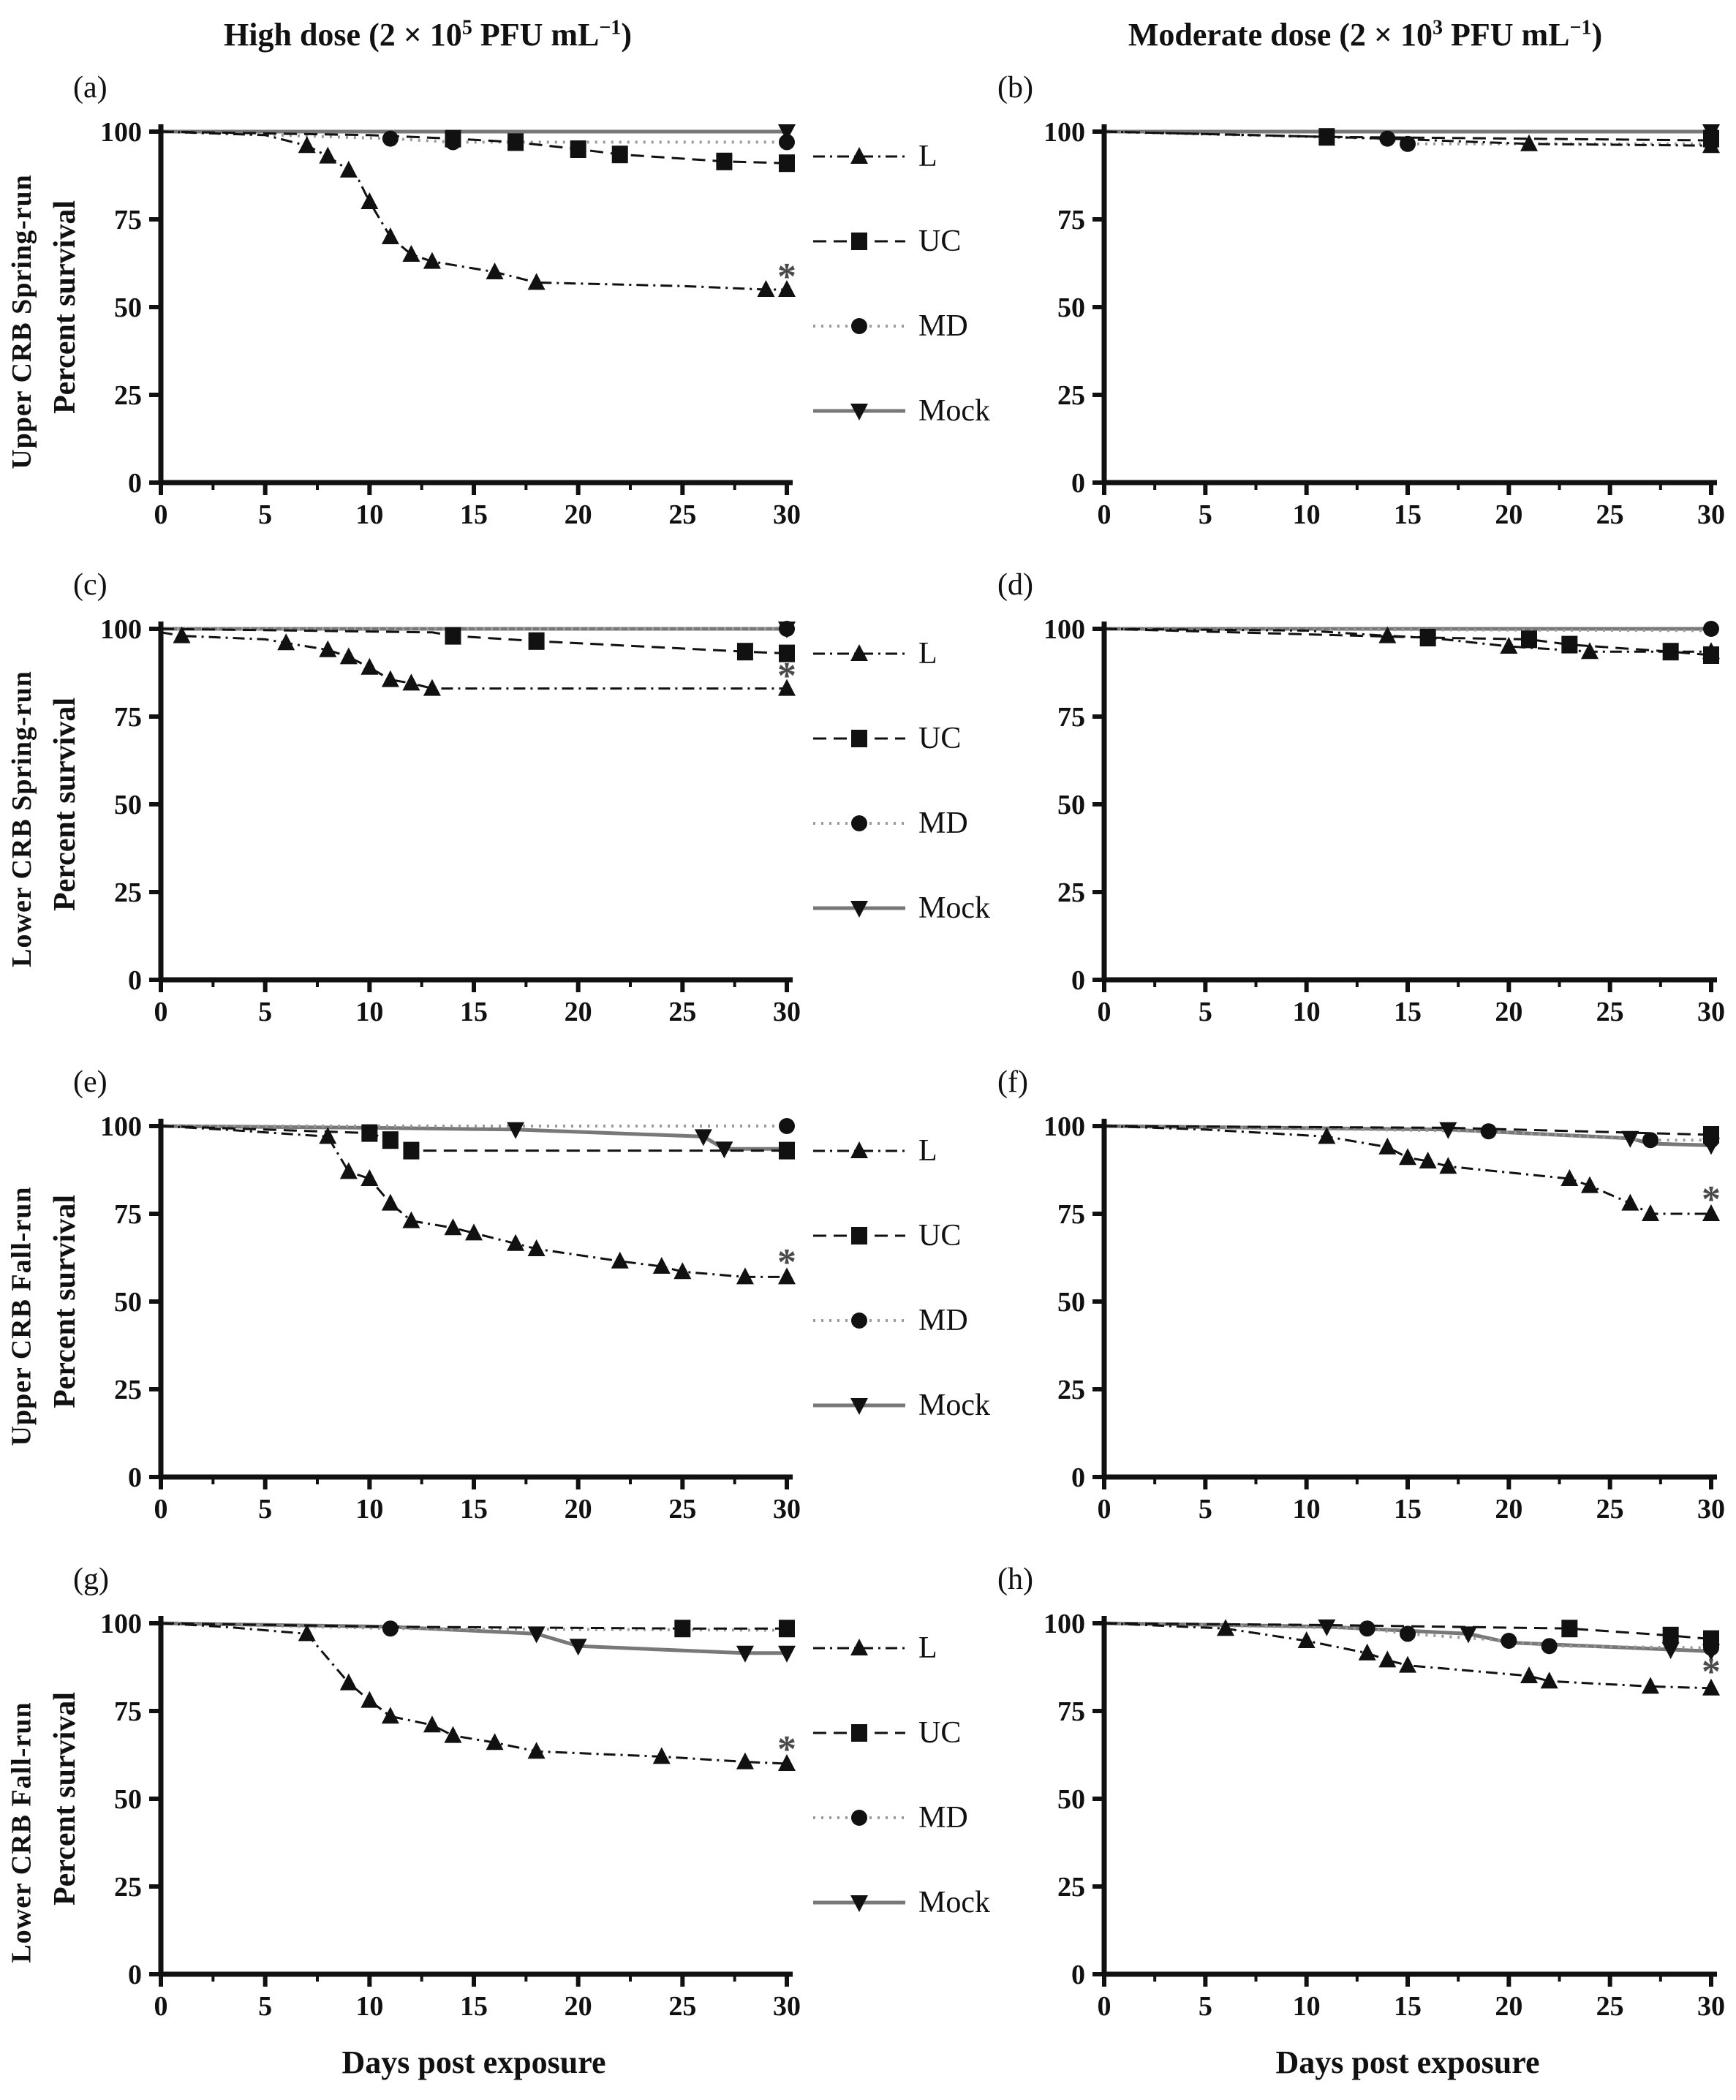 The width and height of the screenshot is (1736, 2100). What do you see at coordinates (1508, 1012) in the screenshot?
I see `x-tick-label: 20` at bounding box center [1508, 1012].